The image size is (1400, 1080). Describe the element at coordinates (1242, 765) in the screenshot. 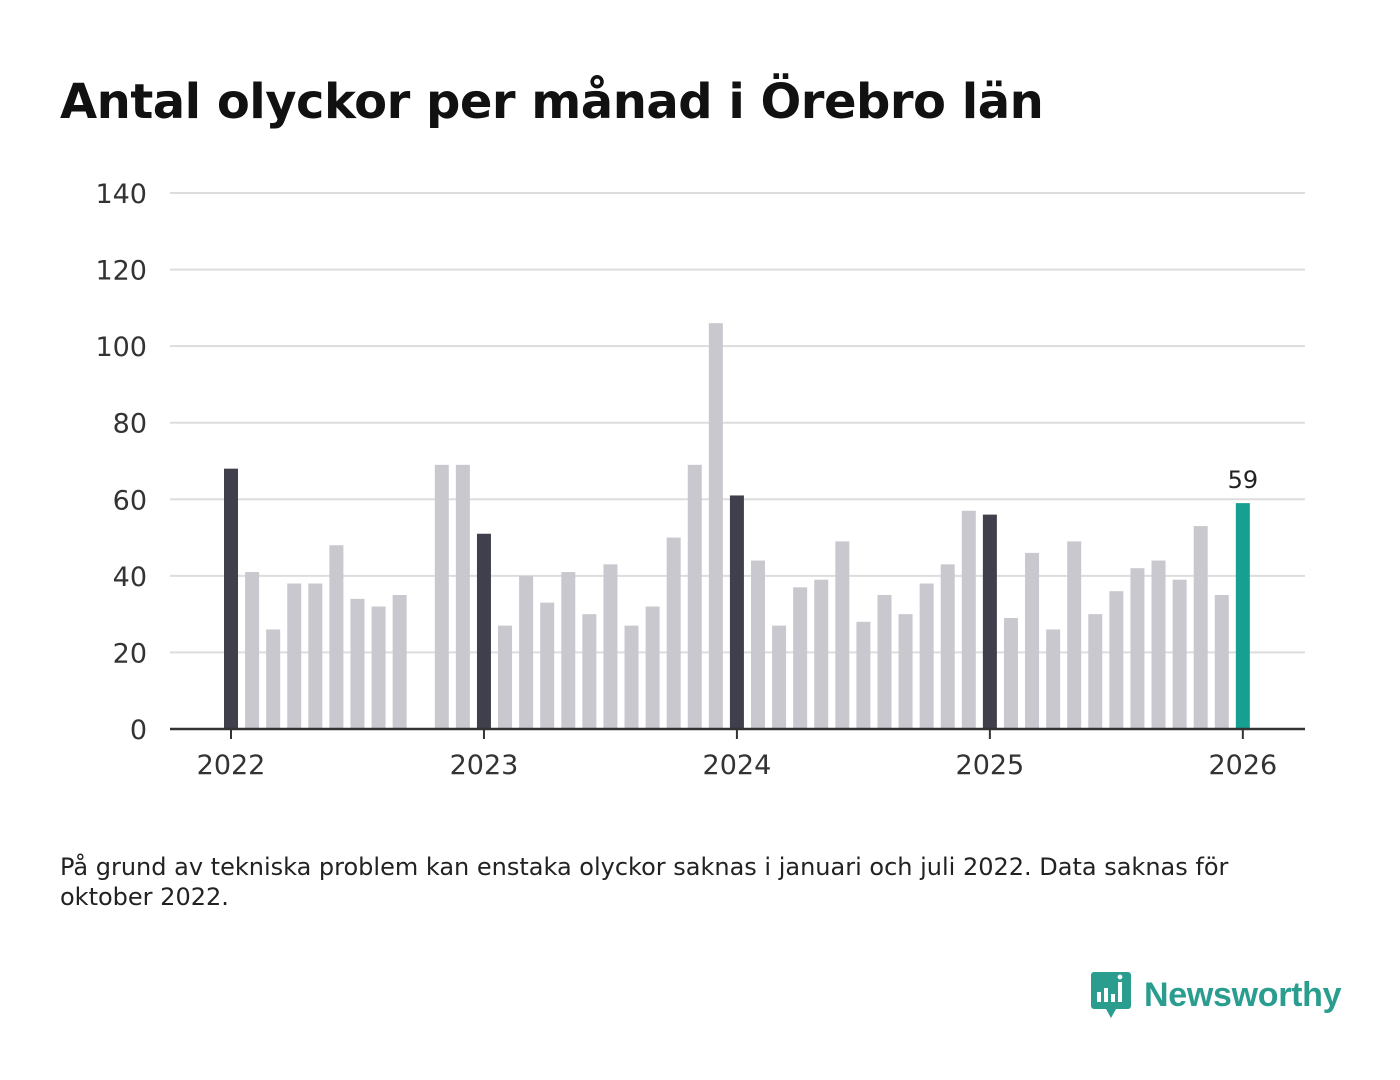

I see `x-tick-label: 2026` at that location.